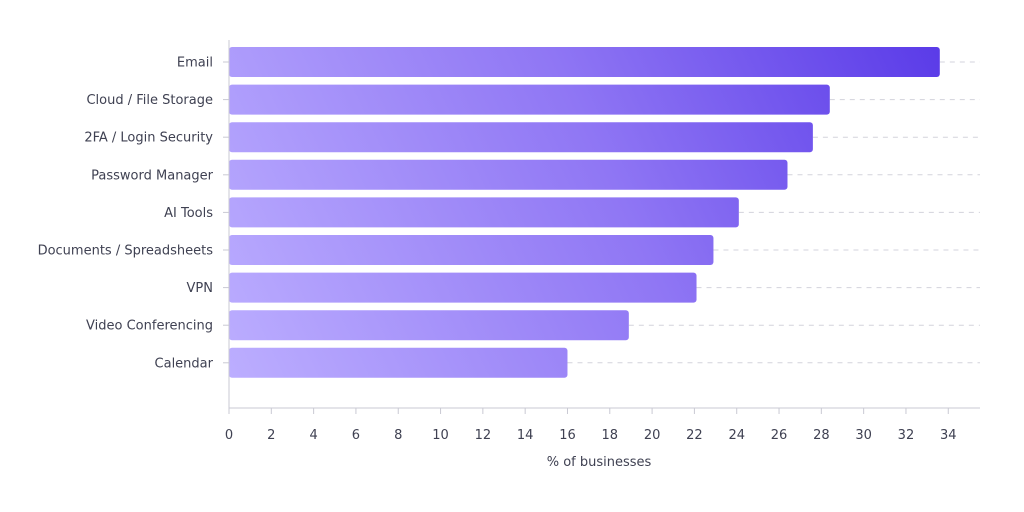  I want to click on x-tick-label: 6, so click(356, 435).